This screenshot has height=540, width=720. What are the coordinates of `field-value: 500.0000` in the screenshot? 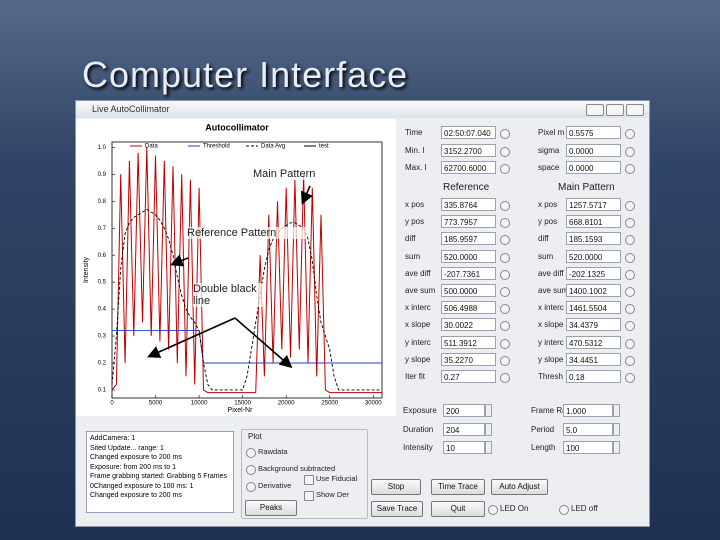 It's located at (468, 290).